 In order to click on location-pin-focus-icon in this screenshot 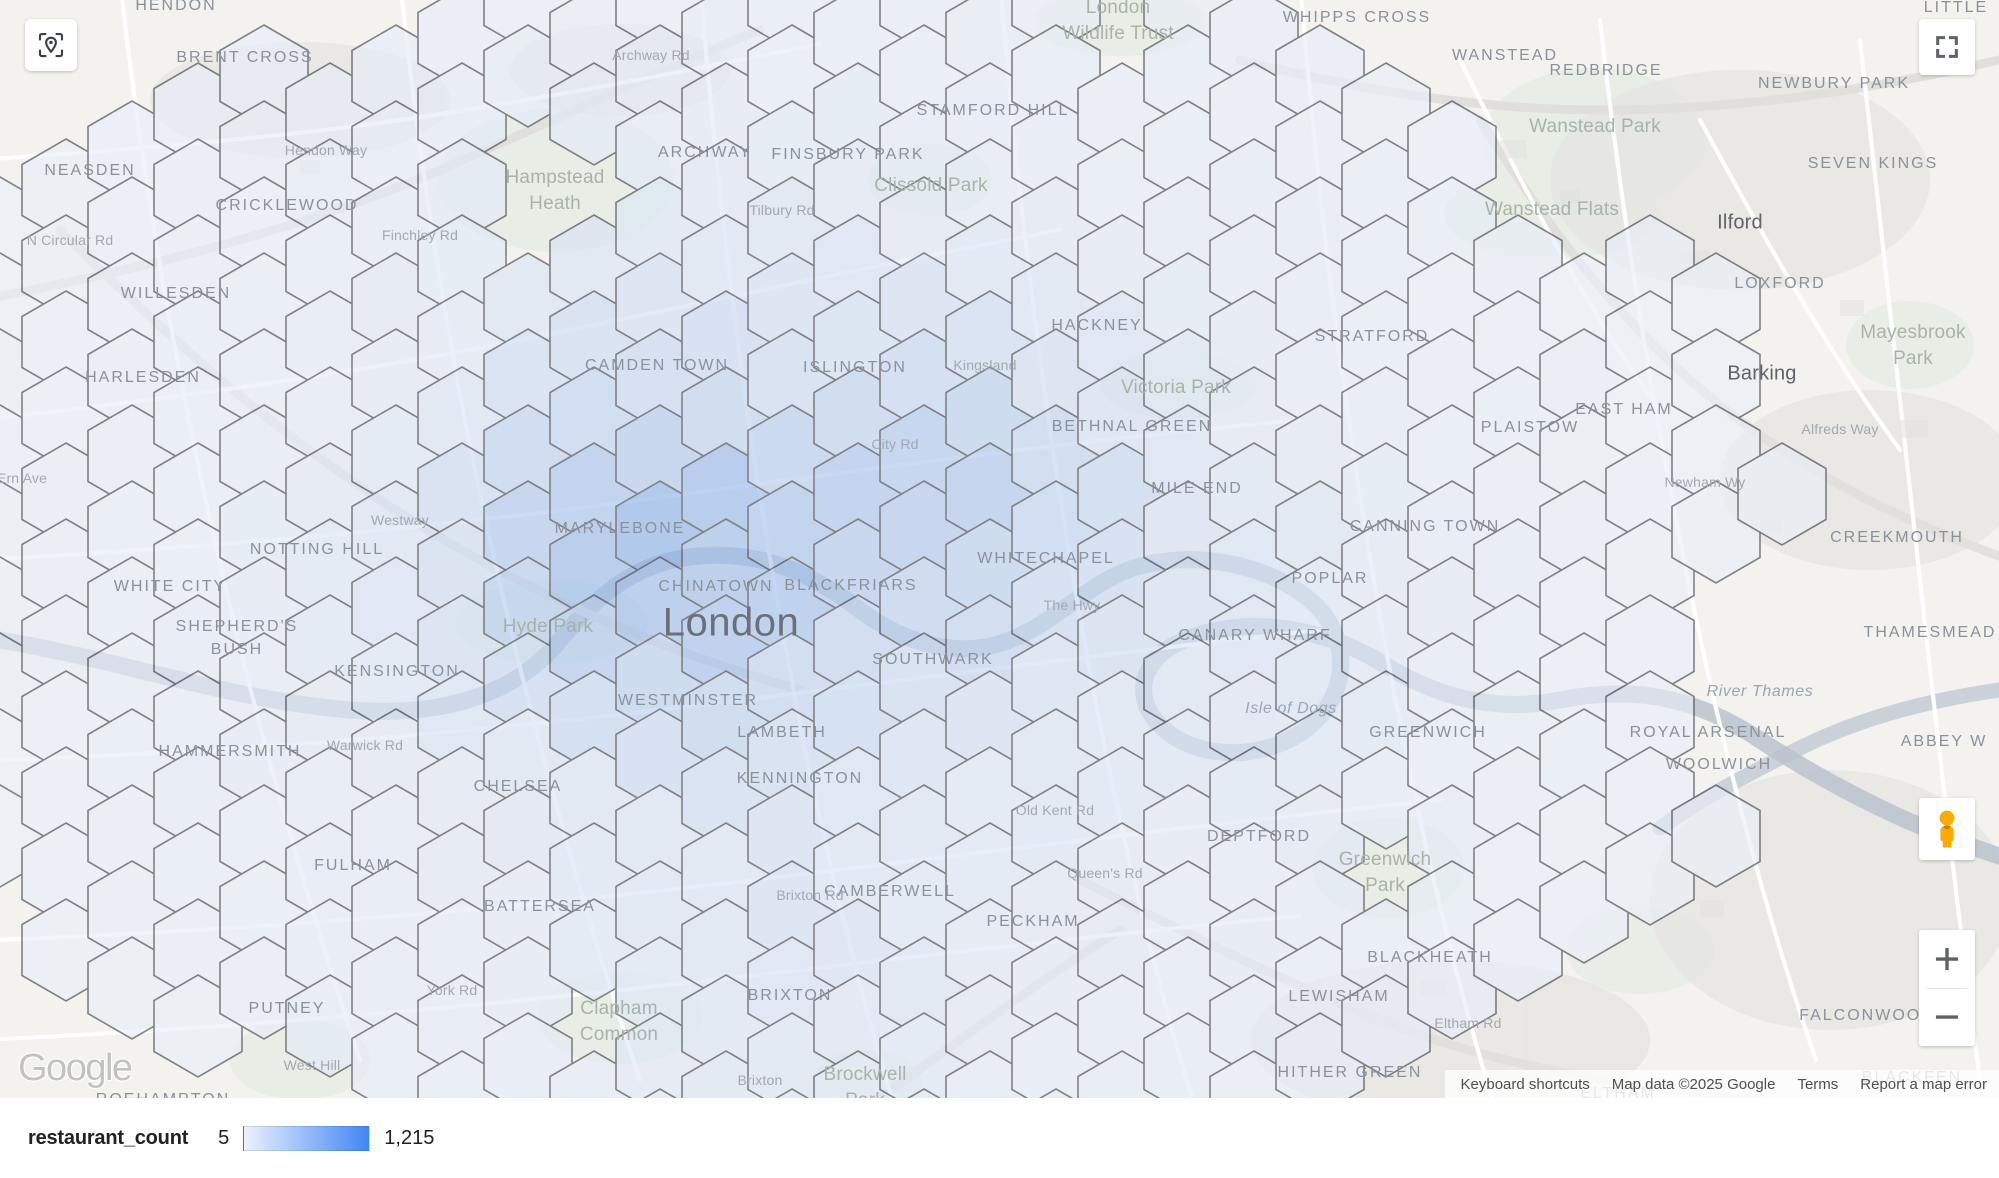, I will do `click(51, 45)`.